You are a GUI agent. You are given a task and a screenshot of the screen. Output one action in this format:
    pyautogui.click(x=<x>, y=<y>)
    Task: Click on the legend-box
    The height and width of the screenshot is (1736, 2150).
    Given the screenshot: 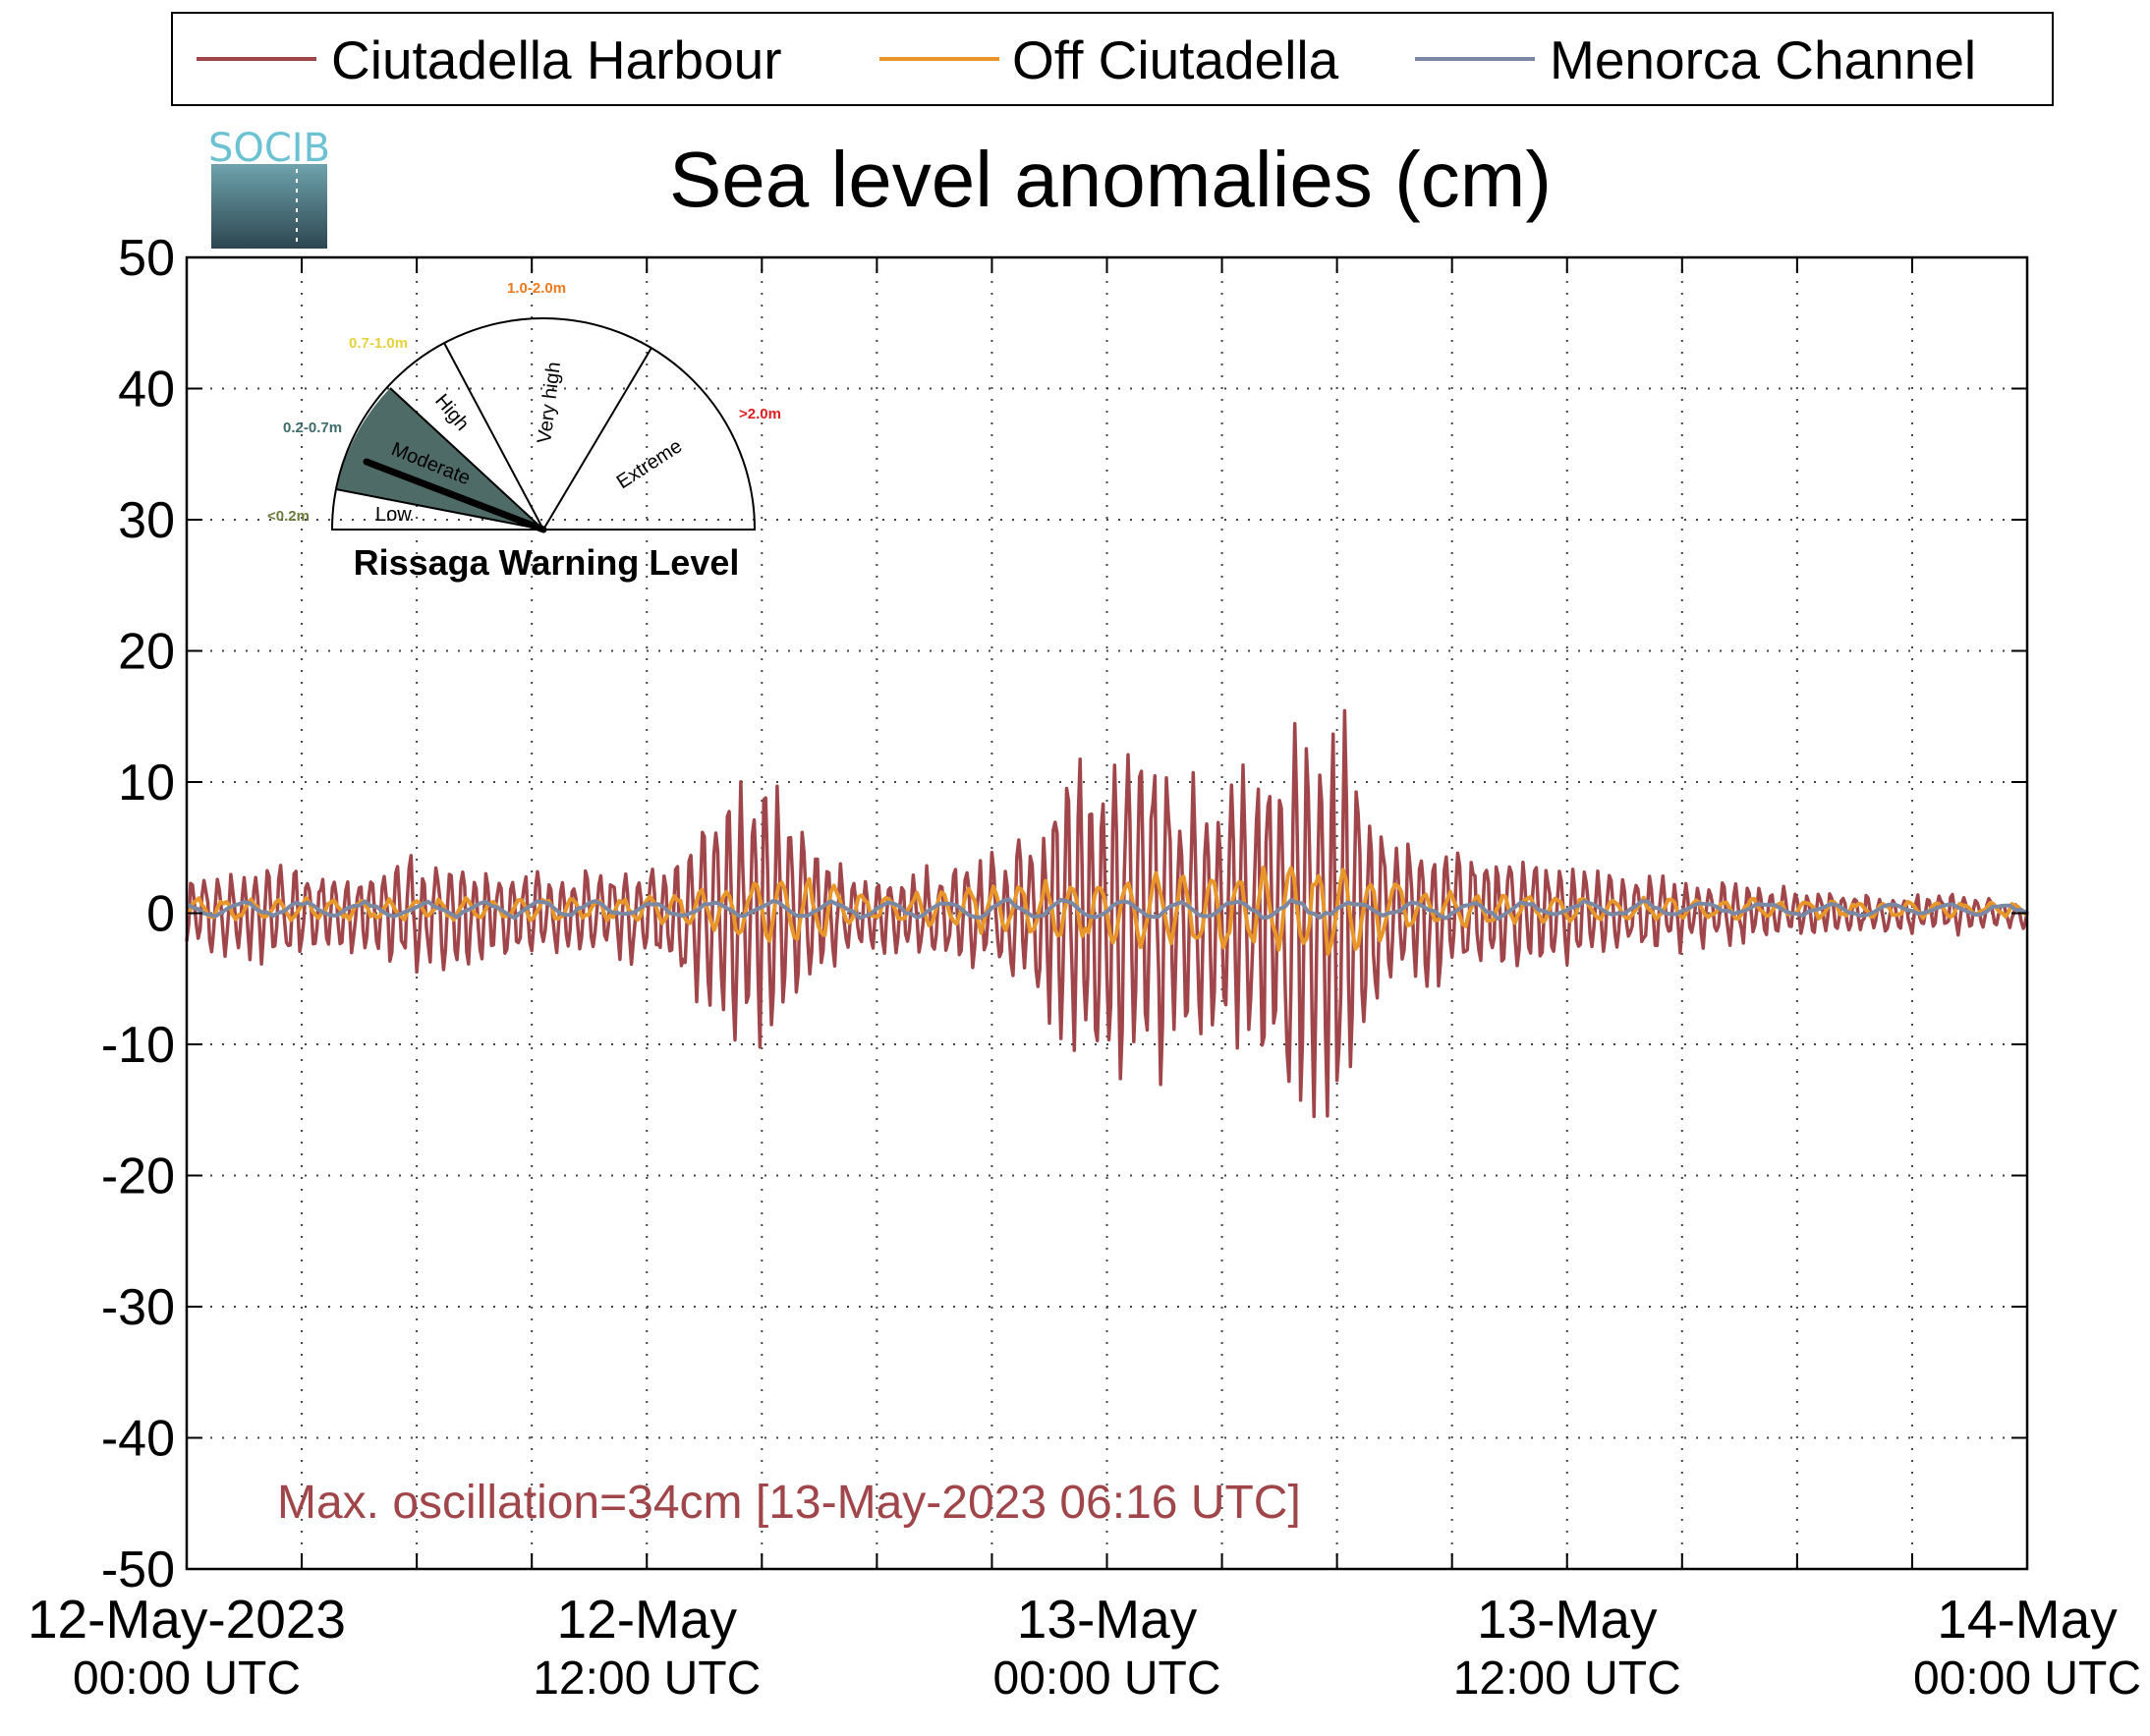 What is the action you would take?
    pyautogui.click(x=1112, y=59)
    